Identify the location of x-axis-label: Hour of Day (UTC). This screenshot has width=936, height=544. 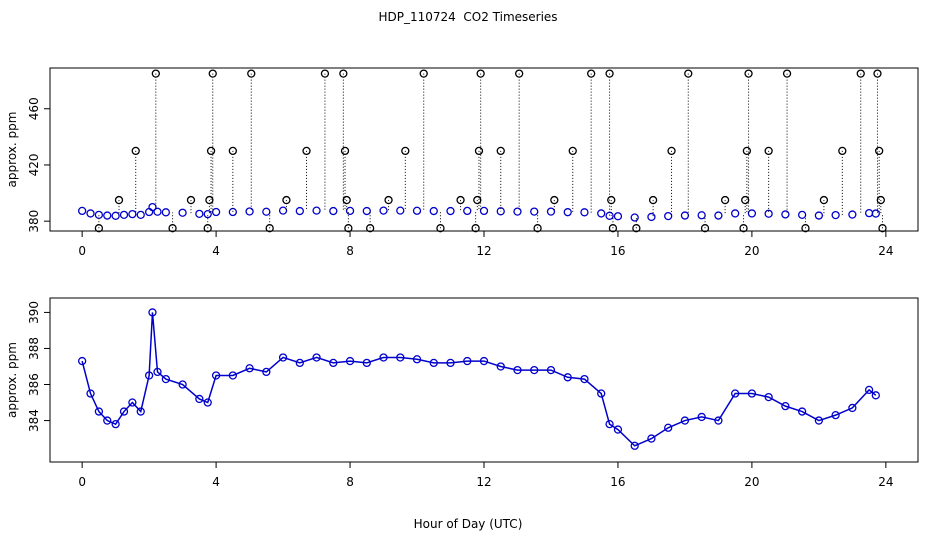
(468, 524).